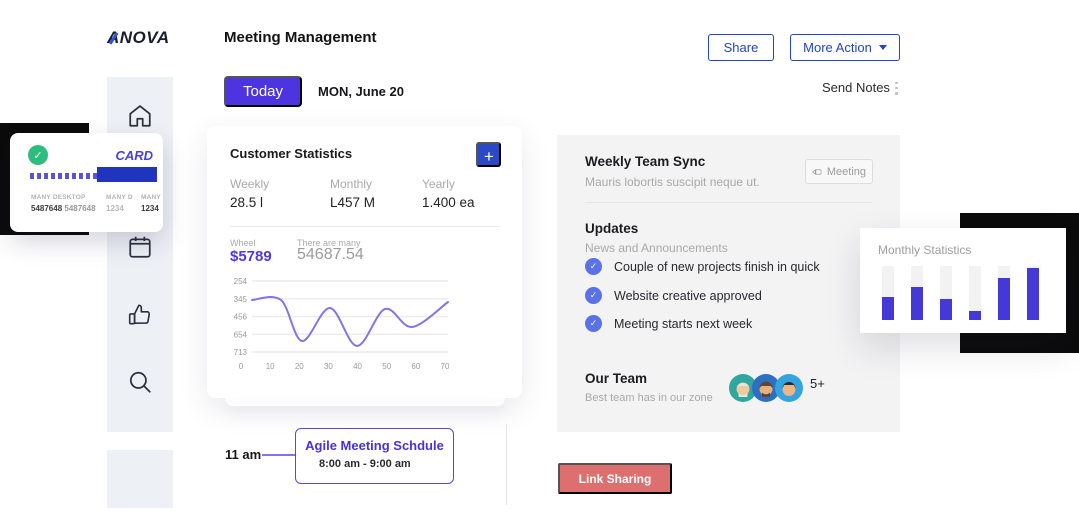 Image resolution: width=1079 pixels, height=528 pixels. Describe the element at coordinates (241, 366) in the screenshot. I see `svg-text: 0` at that location.